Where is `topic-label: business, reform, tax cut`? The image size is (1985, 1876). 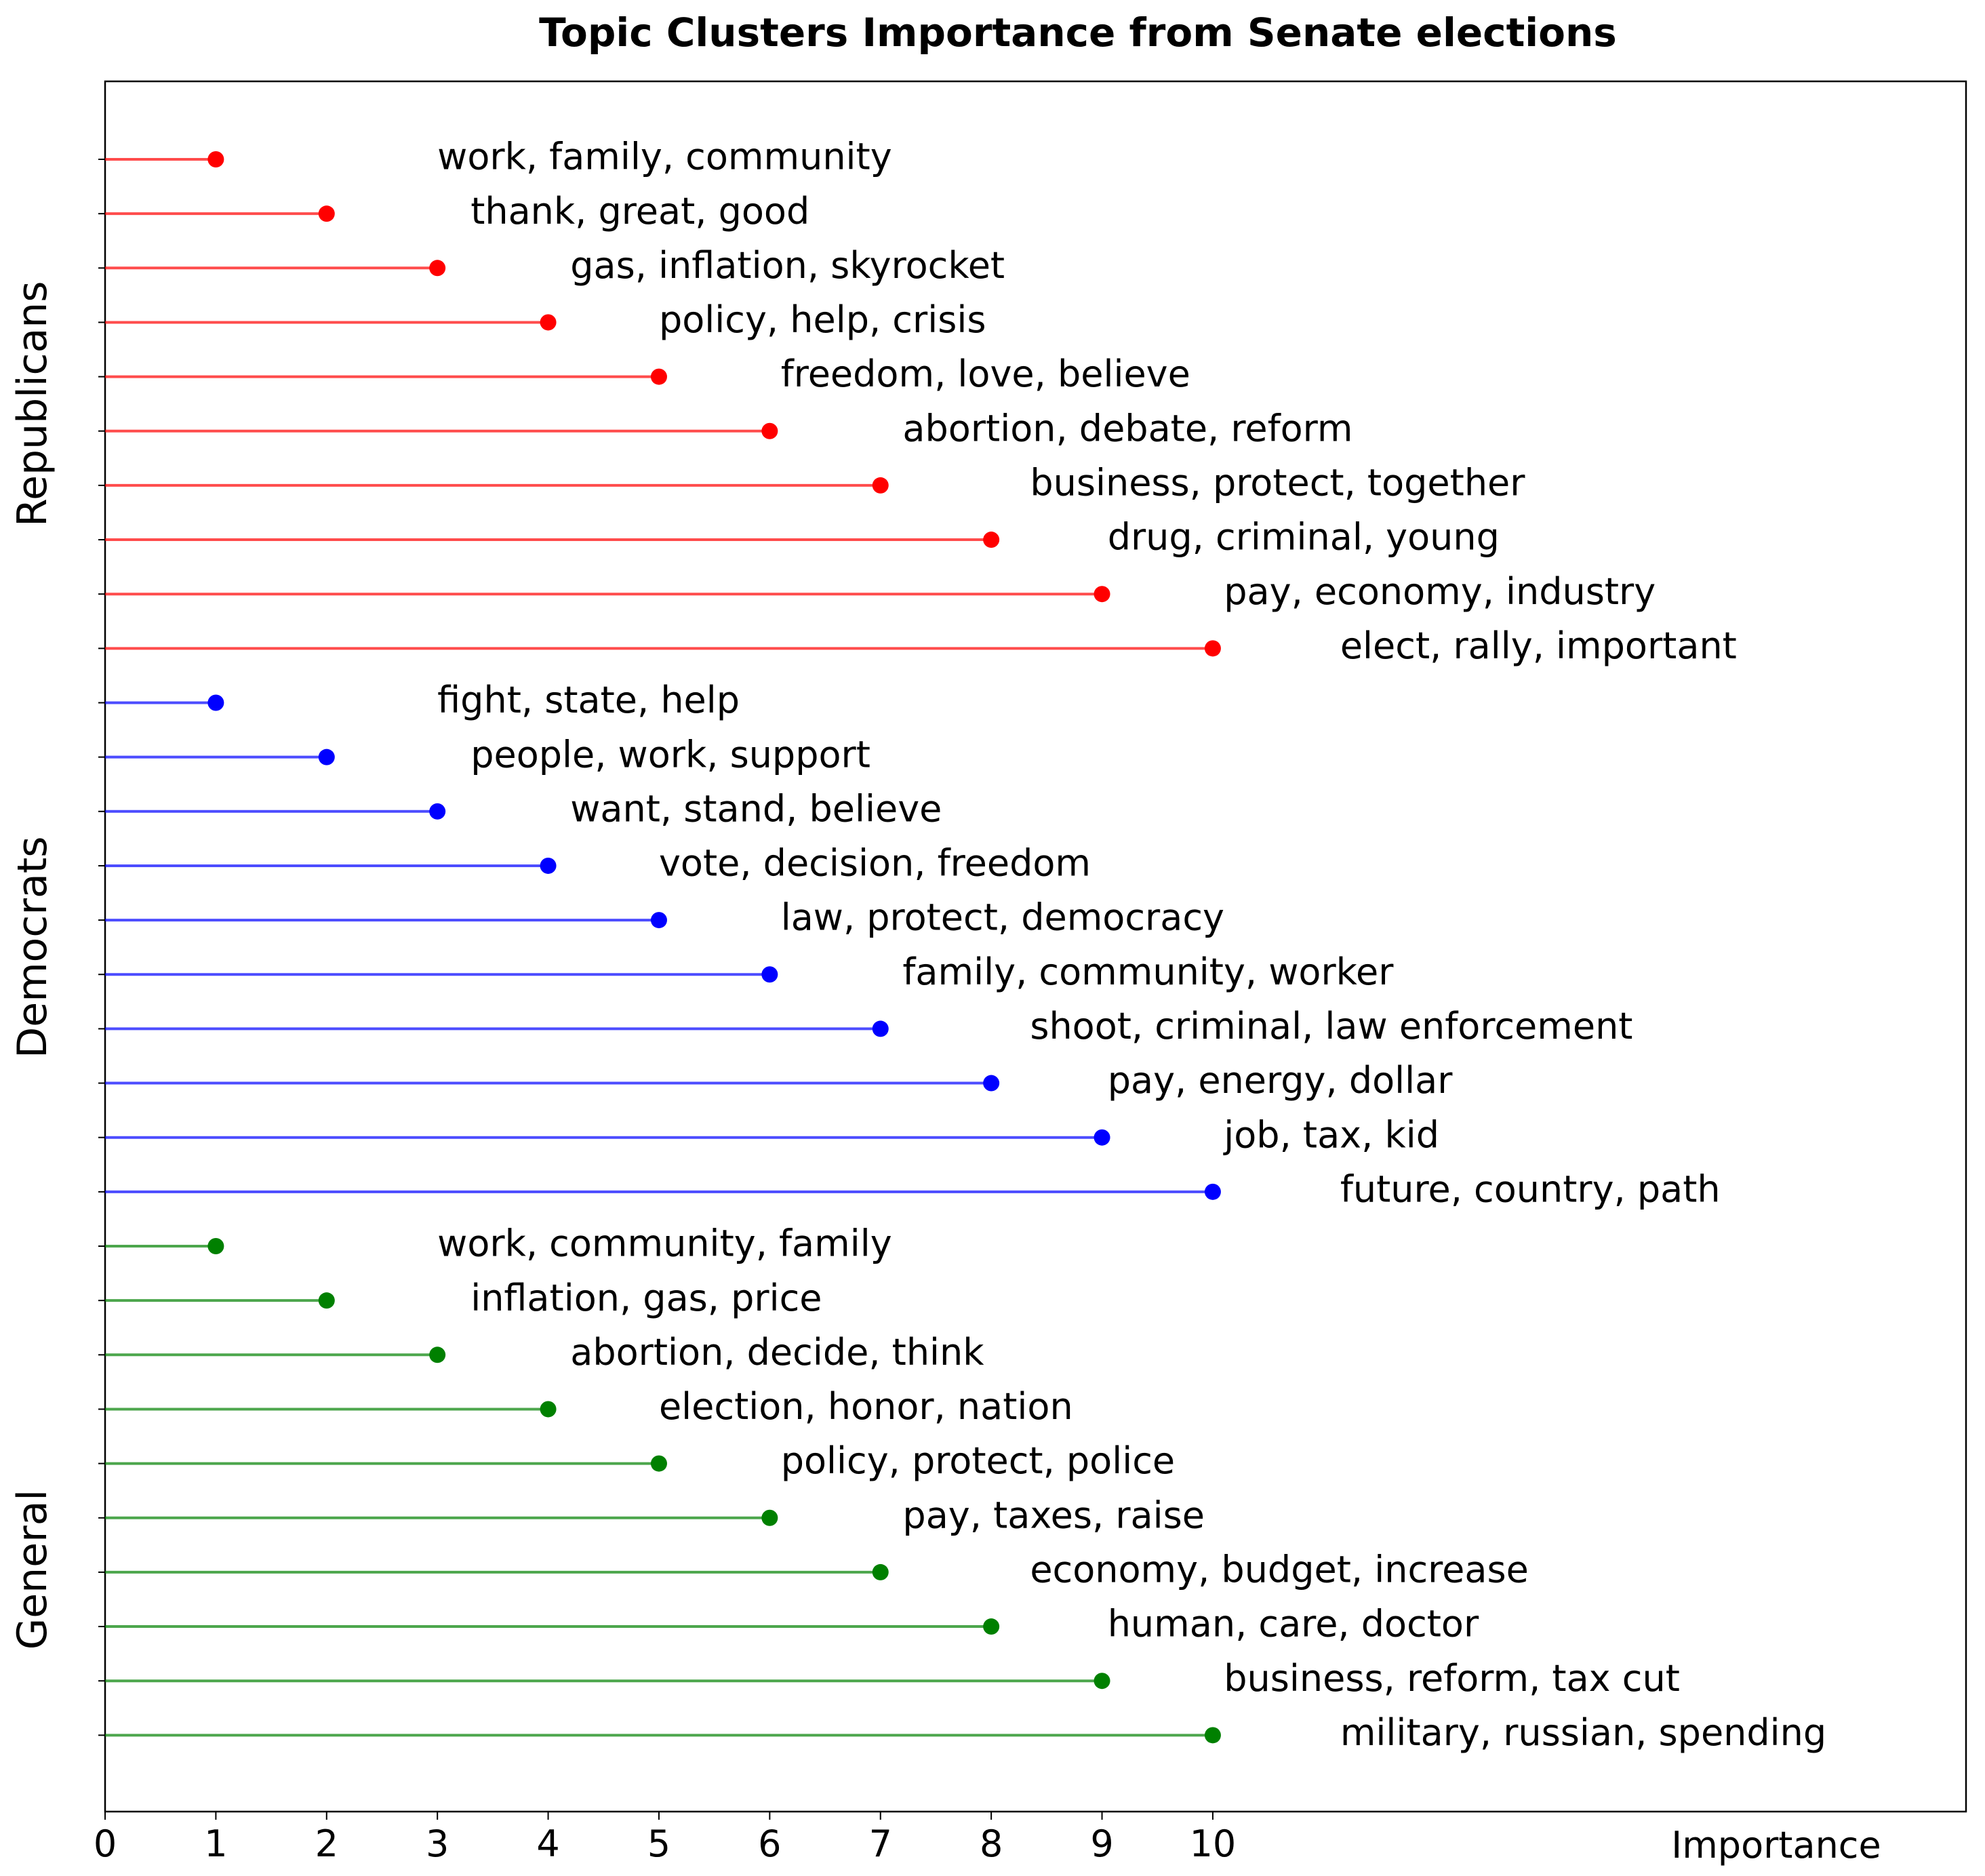 topic-label: business, reform, tax cut is located at coordinates (1452, 1679).